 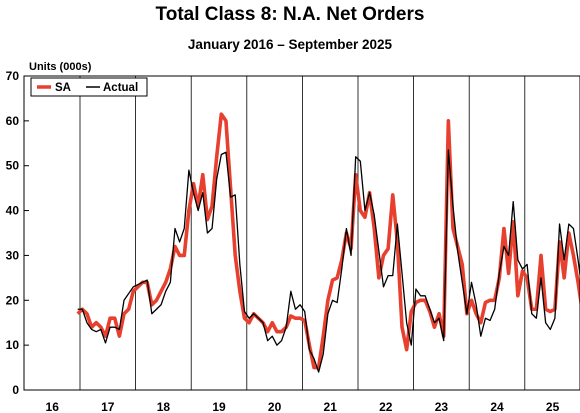 I want to click on x-tick-label: 22, so click(x=386, y=406).